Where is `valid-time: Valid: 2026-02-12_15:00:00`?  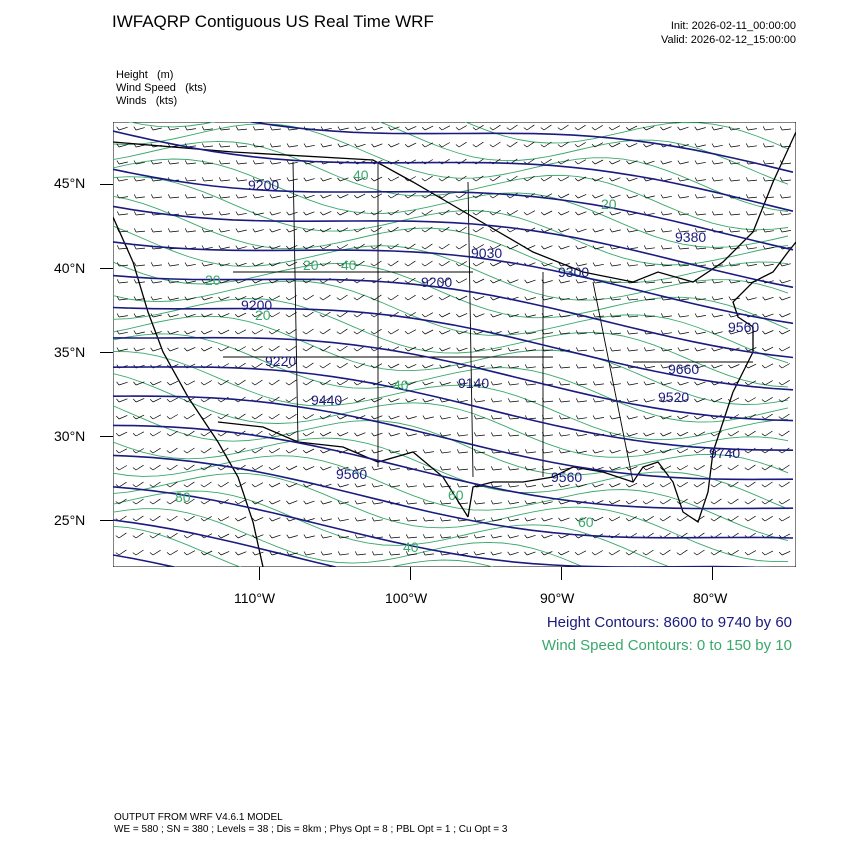
valid-time: Valid: 2026-02-12_15:00:00 is located at coordinates (728, 40).